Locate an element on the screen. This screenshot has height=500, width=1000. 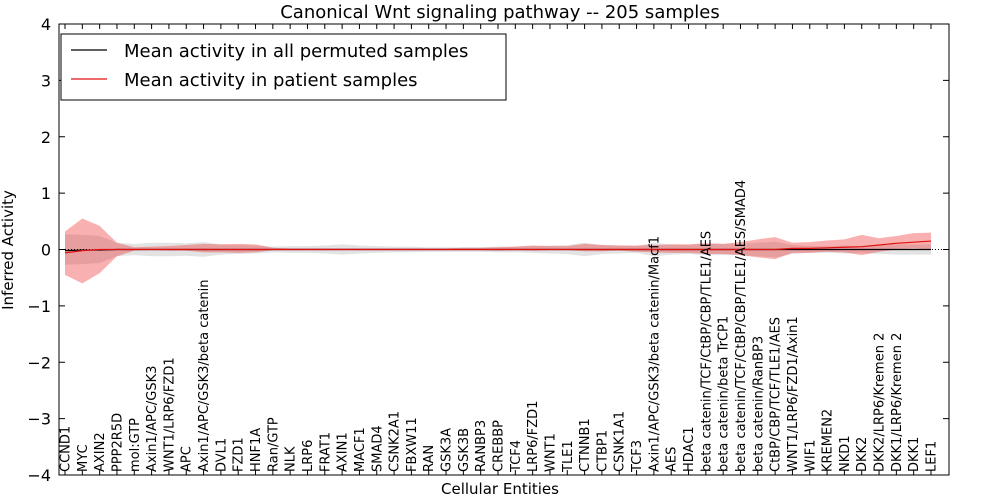
plot-area is located at coordinates (504, 251).